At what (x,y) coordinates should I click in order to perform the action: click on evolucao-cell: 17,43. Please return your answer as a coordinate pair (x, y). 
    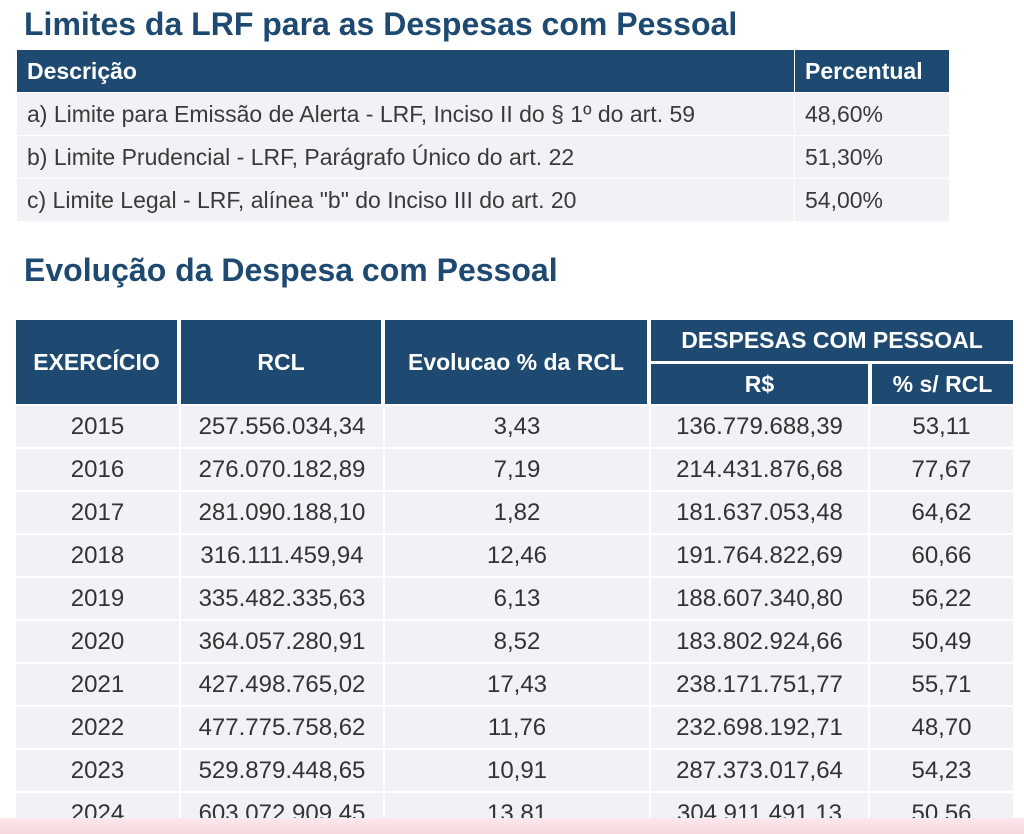
    Looking at the image, I should click on (516, 683).